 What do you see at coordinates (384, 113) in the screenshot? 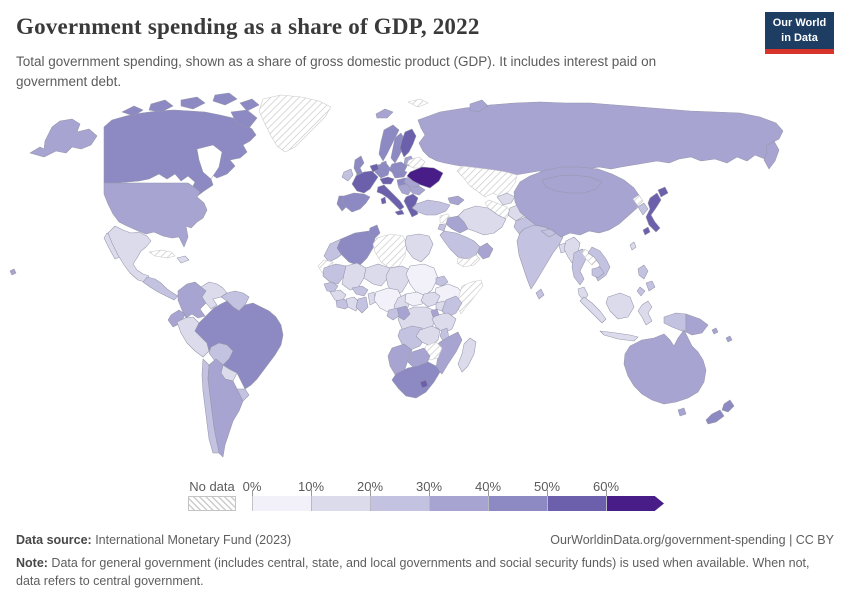
I see `region-iceland` at bounding box center [384, 113].